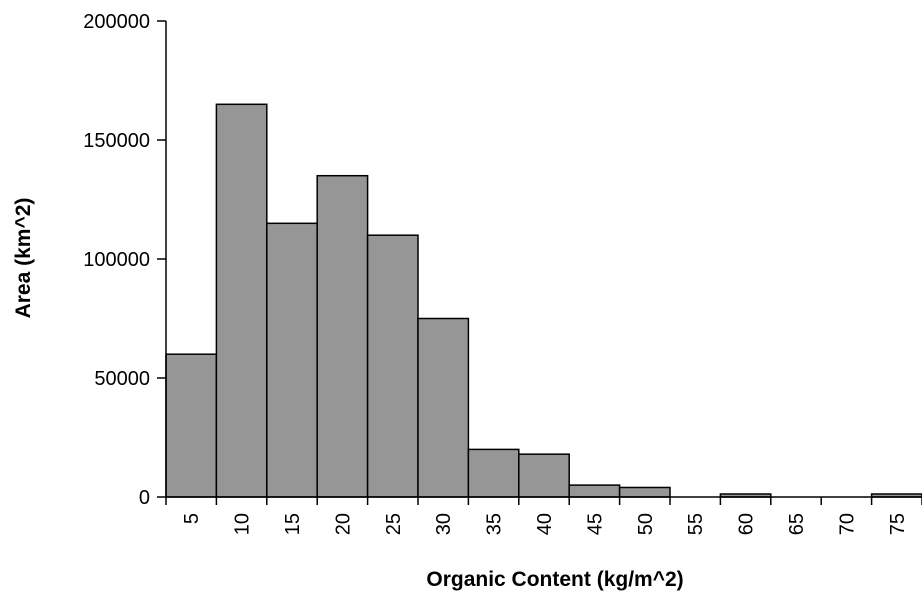  Describe the element at coordinates (554, 579) in the screenshot. I see `x-axis-title: Organic Content (kg/m^2)` at that location.